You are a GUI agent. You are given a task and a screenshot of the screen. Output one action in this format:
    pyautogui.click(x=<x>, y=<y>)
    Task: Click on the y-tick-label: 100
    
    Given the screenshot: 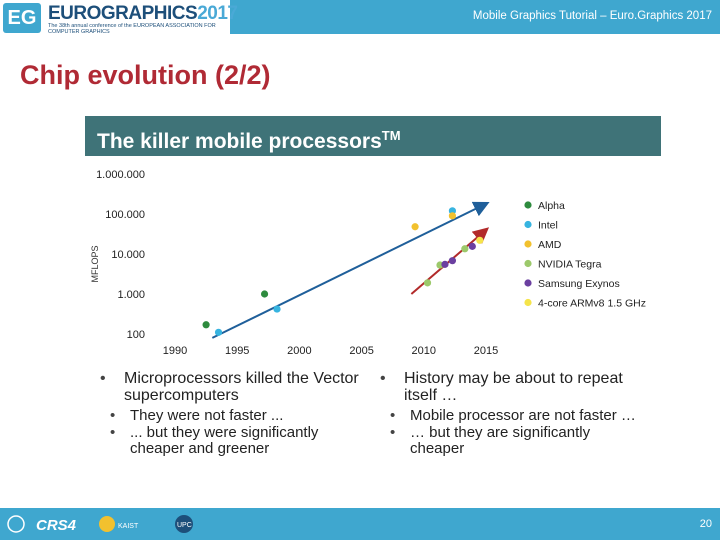 What is the action you would take?
    pyautogui.click(x=136, y=335)
    